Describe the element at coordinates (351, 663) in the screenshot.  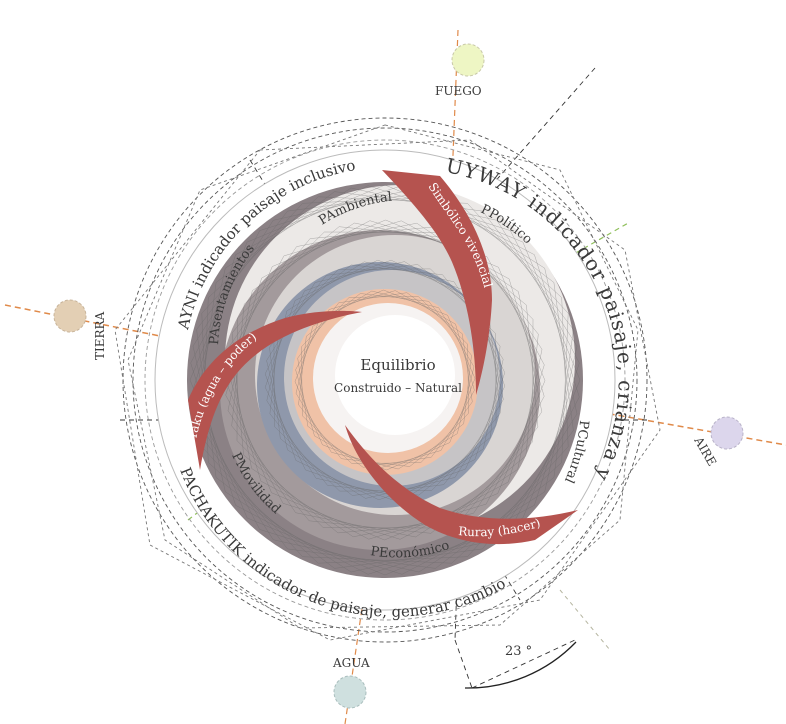
I see `agua-label: AGUA` at that location.